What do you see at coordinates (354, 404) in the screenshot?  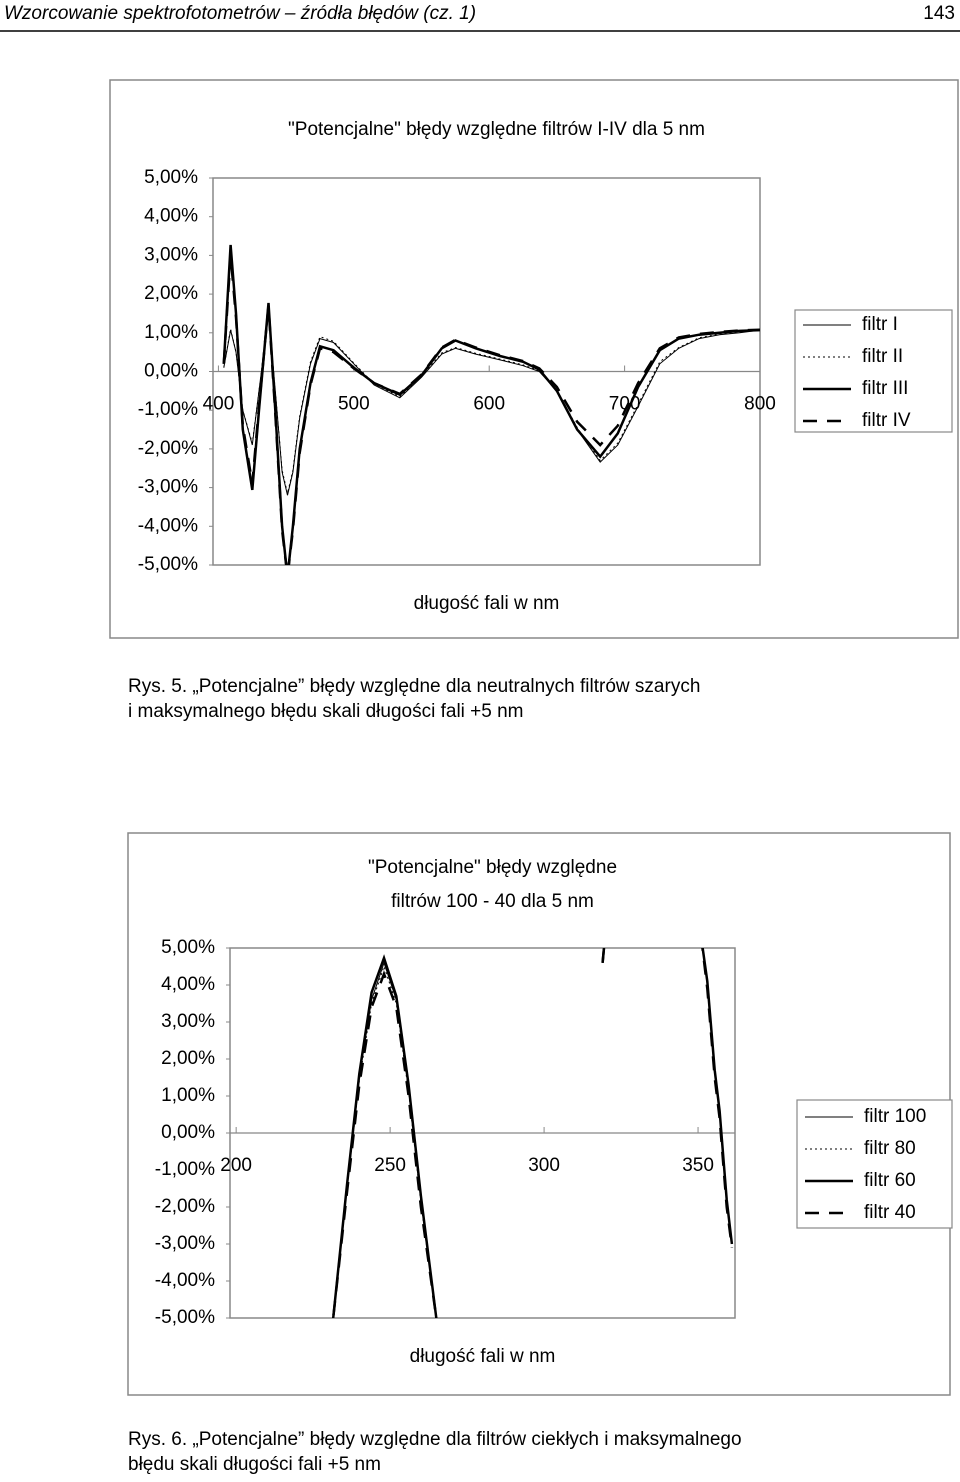 I see `x-tick-label: 500` at bounding box center [354, 404].